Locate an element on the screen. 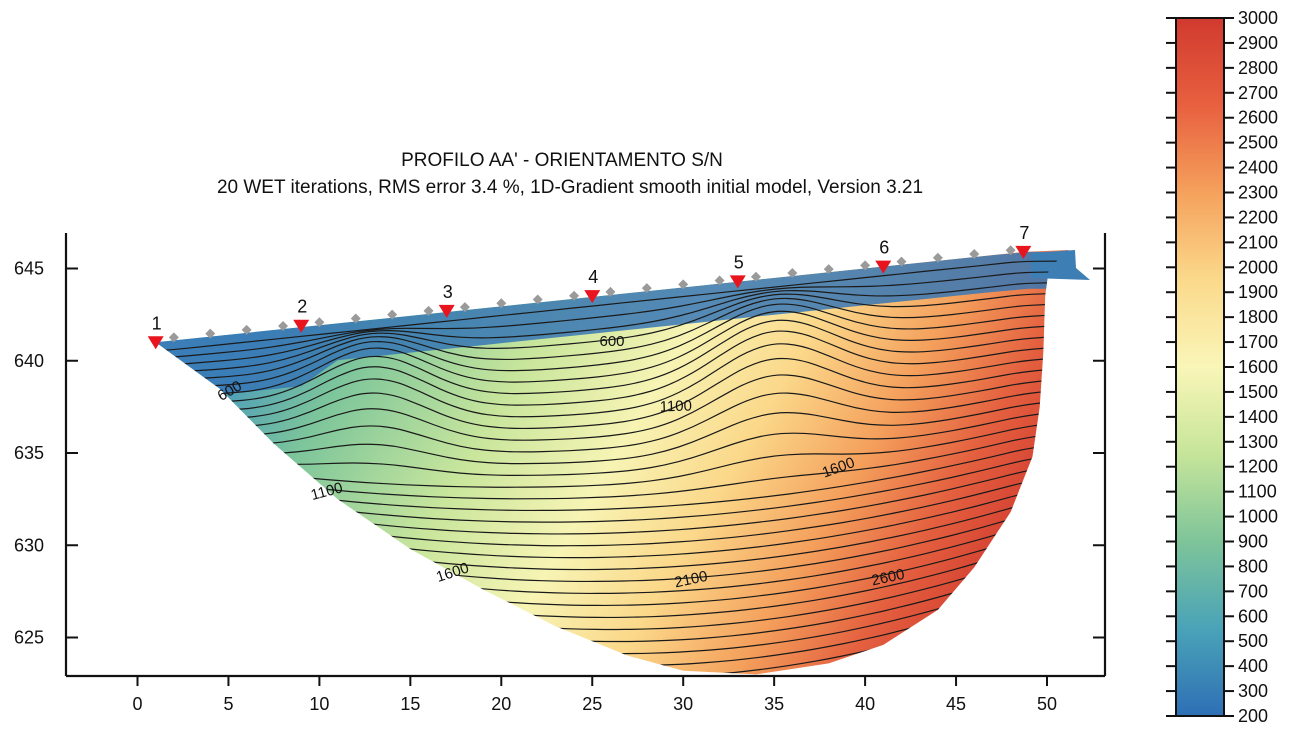 The image size is (1305, 729). colorbar-tick-label: 2400 is located at coordinates (1258, 168).